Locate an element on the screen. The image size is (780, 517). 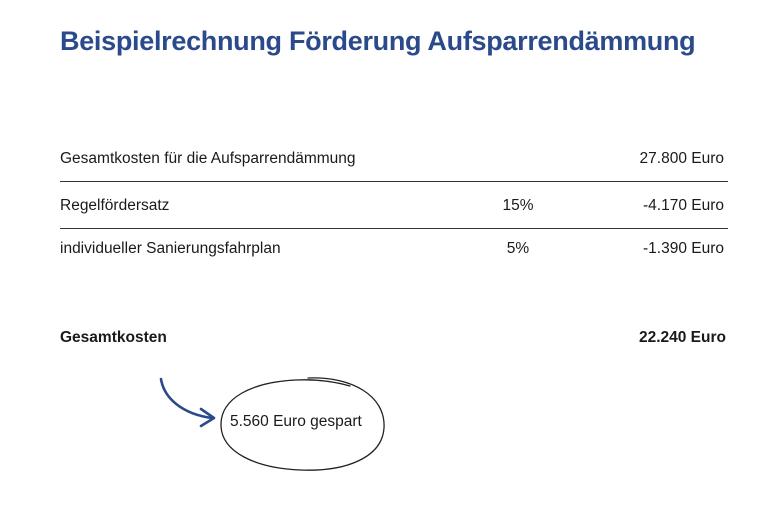
row-label: individueller Sanierungsfahrplan is located at coordinates (170, 248).